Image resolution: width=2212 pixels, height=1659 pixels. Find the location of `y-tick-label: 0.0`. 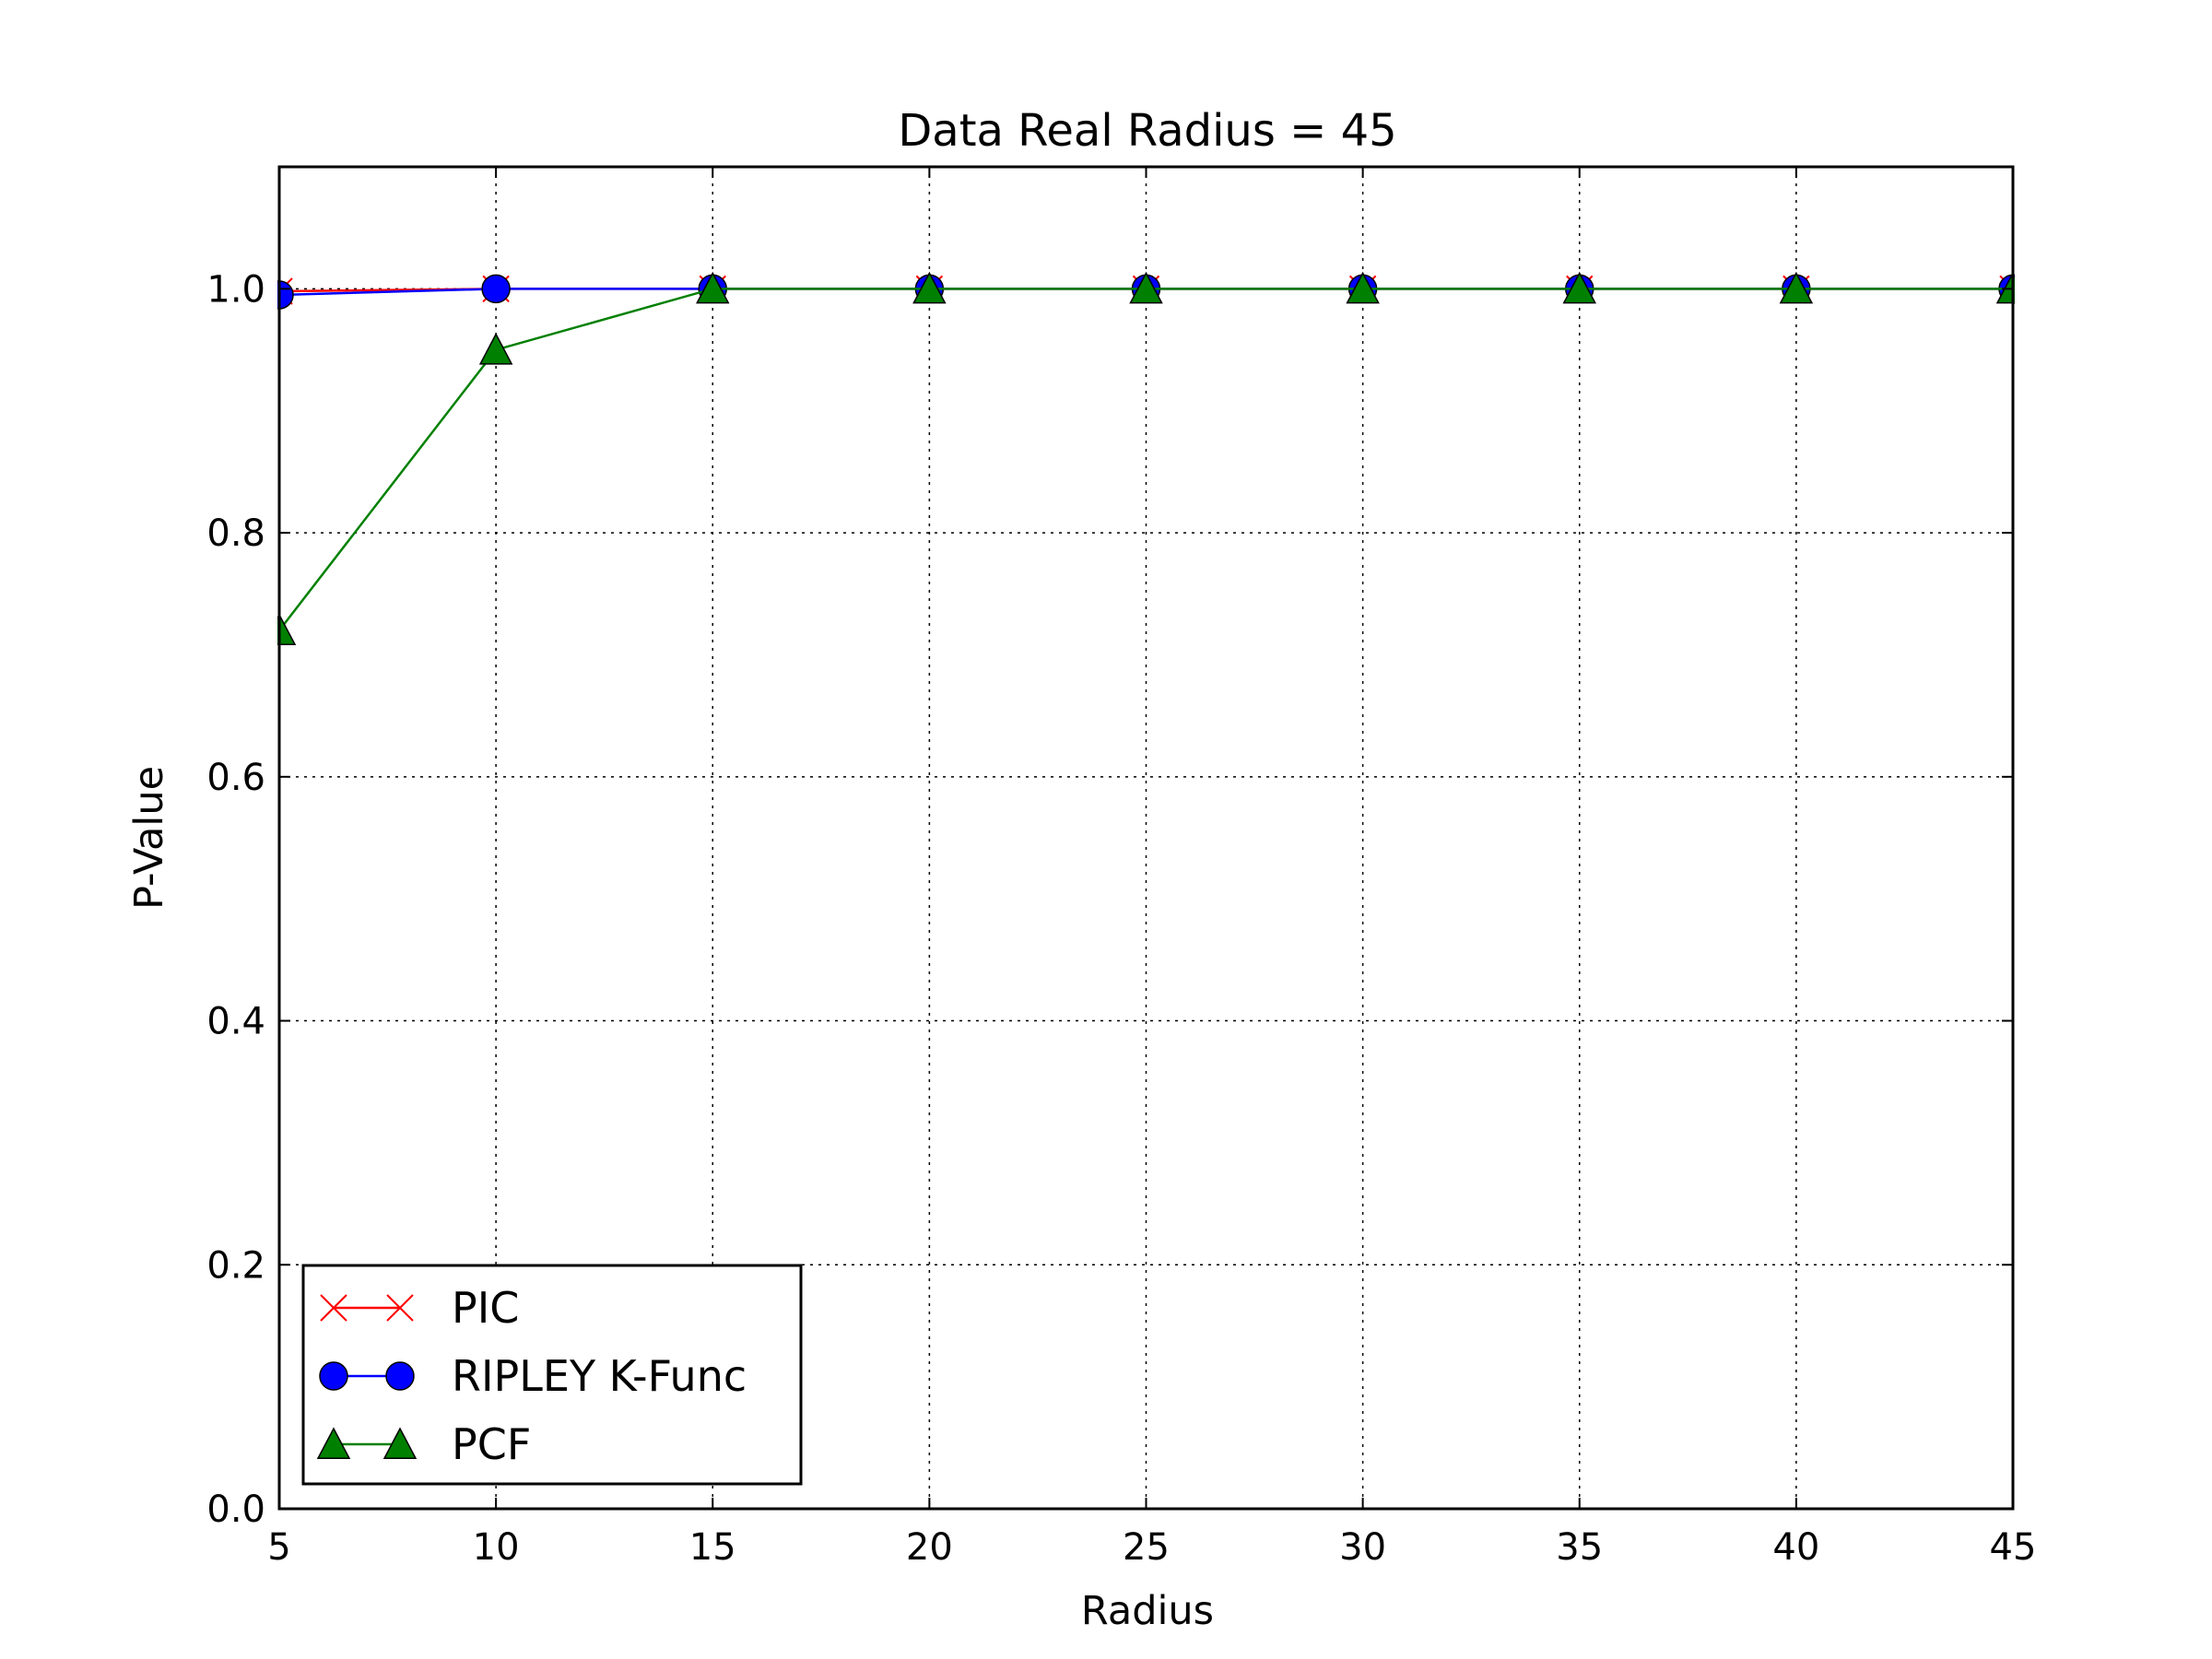

y-tick-label: 0.0 is located at coordinates (235, 1509).